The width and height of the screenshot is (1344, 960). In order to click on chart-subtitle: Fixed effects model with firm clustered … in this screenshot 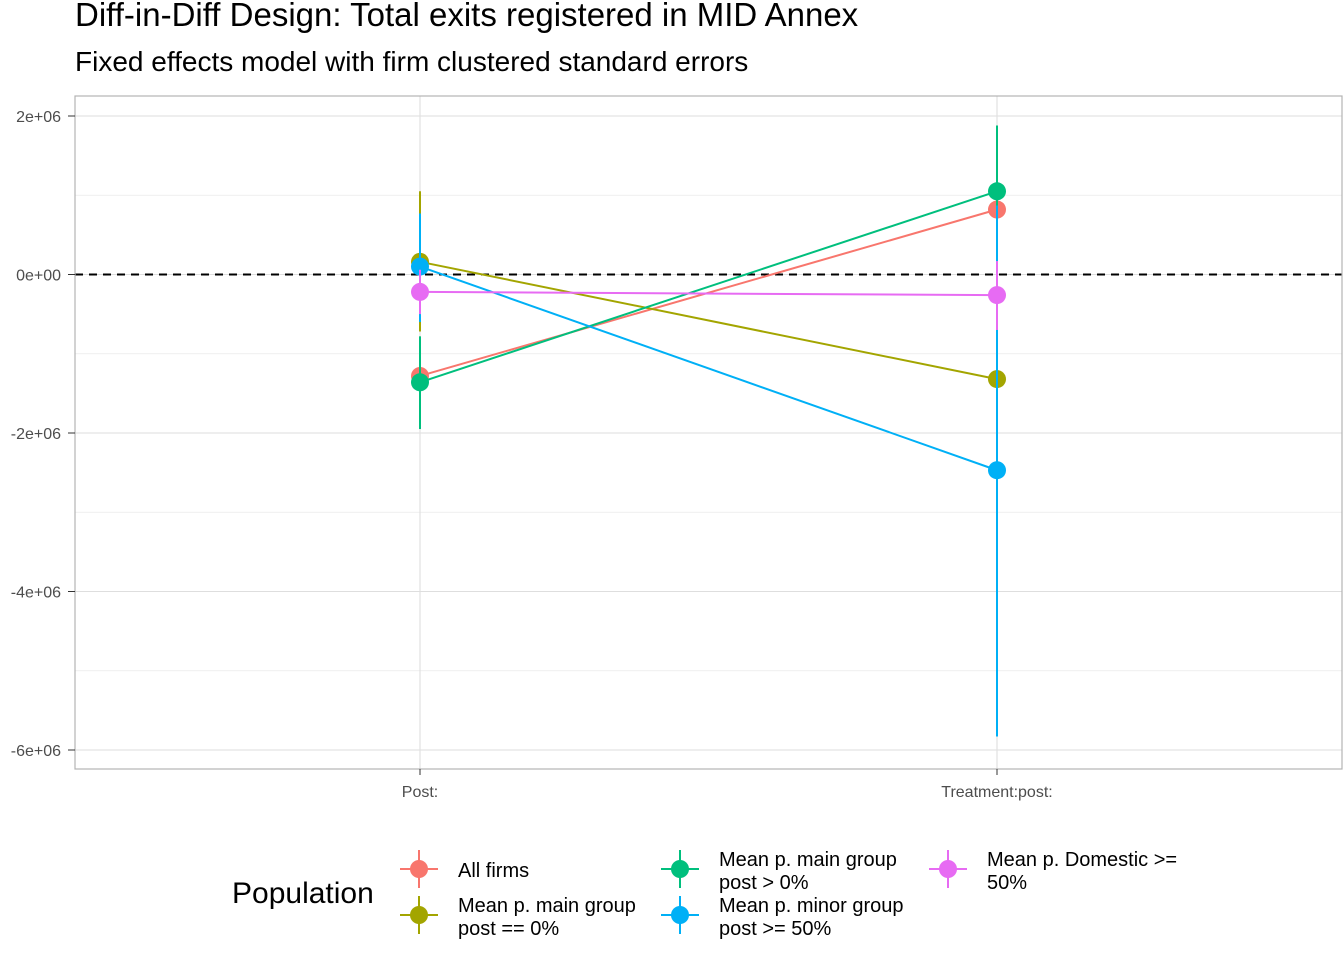, I will do `click(412, 61)`.